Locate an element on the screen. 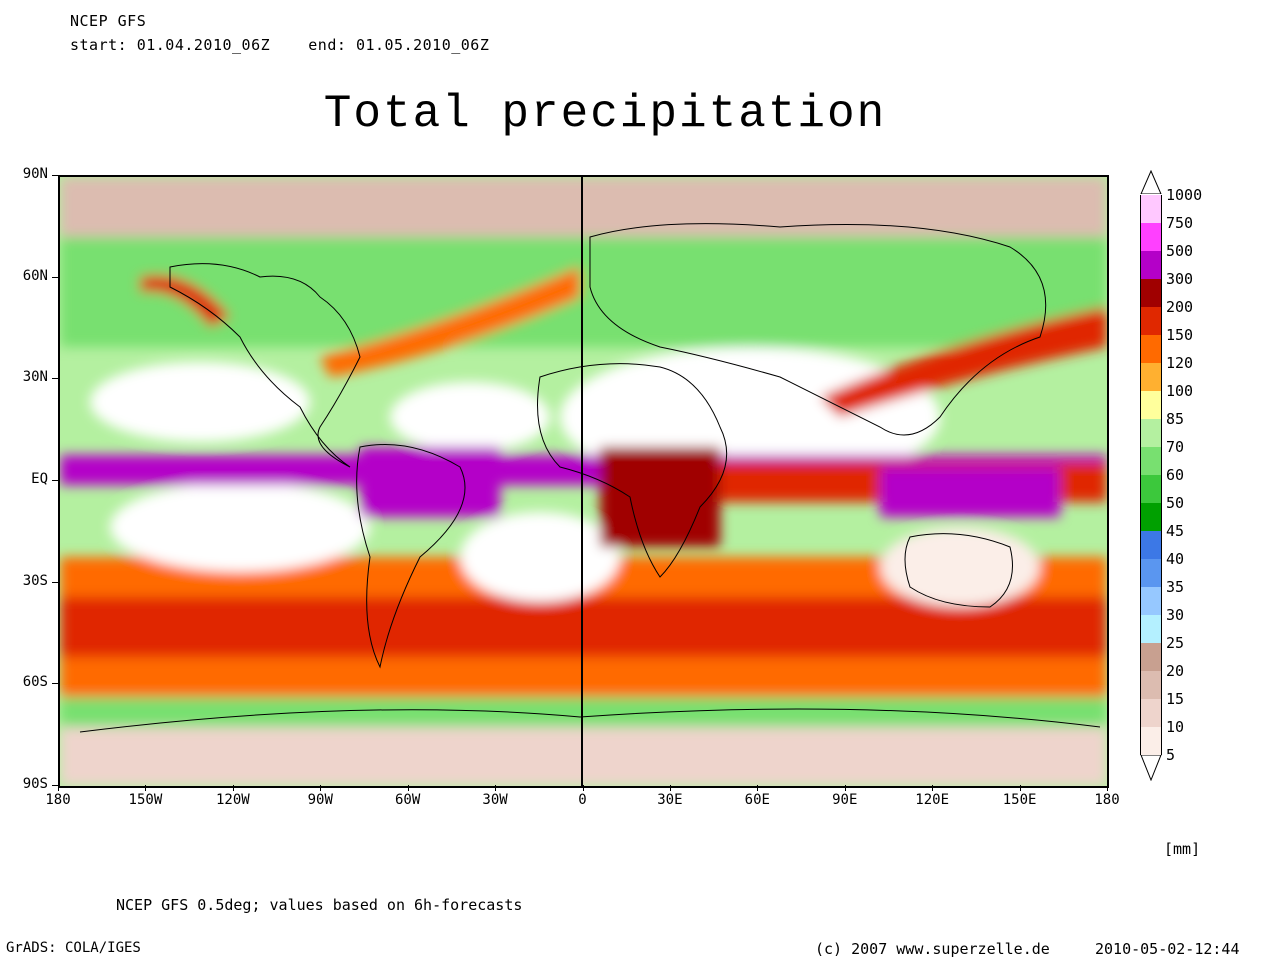  colorbar-level: 20 is located at coordinates (1175, 671).